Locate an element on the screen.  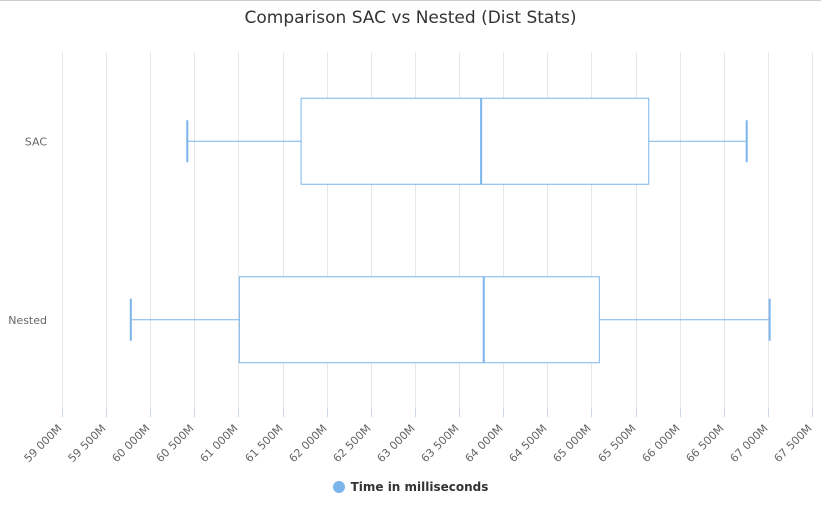
x-tick-label: 64 500M is located at coordinates (527, 443).